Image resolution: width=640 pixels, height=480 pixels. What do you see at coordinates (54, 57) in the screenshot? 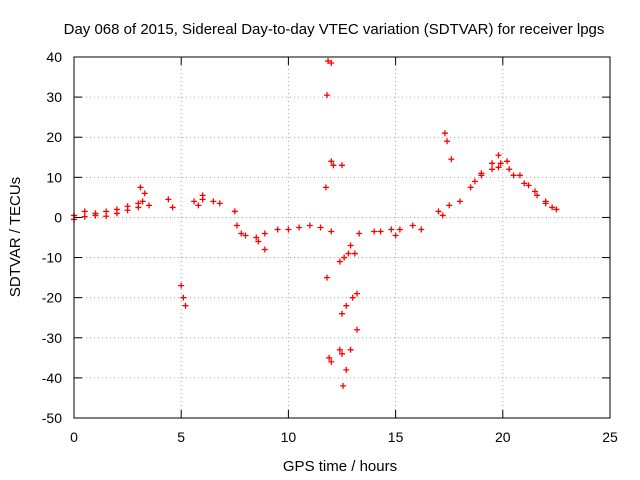
I see `y-tick-label: 40` at bounding box center [54, 57].